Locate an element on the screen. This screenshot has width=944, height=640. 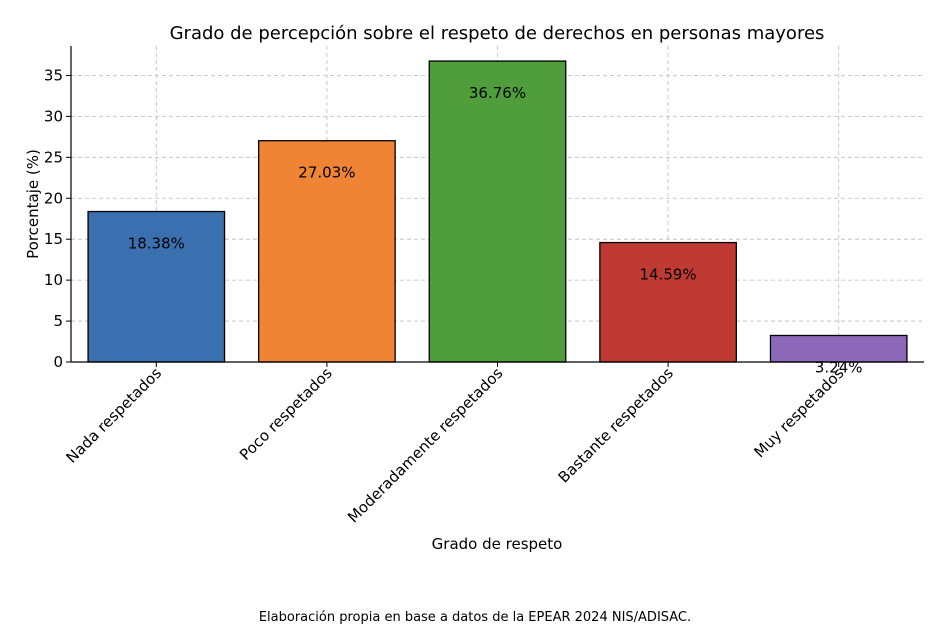
y-tick-label: 15 is located at coordinates (53, 239).